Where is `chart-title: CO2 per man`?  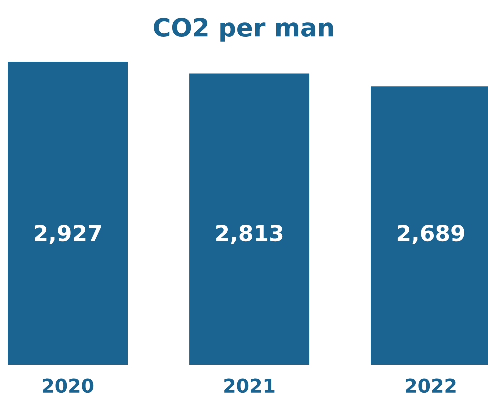 chart-title: CO2 per man is located at coordinates (244, 30).